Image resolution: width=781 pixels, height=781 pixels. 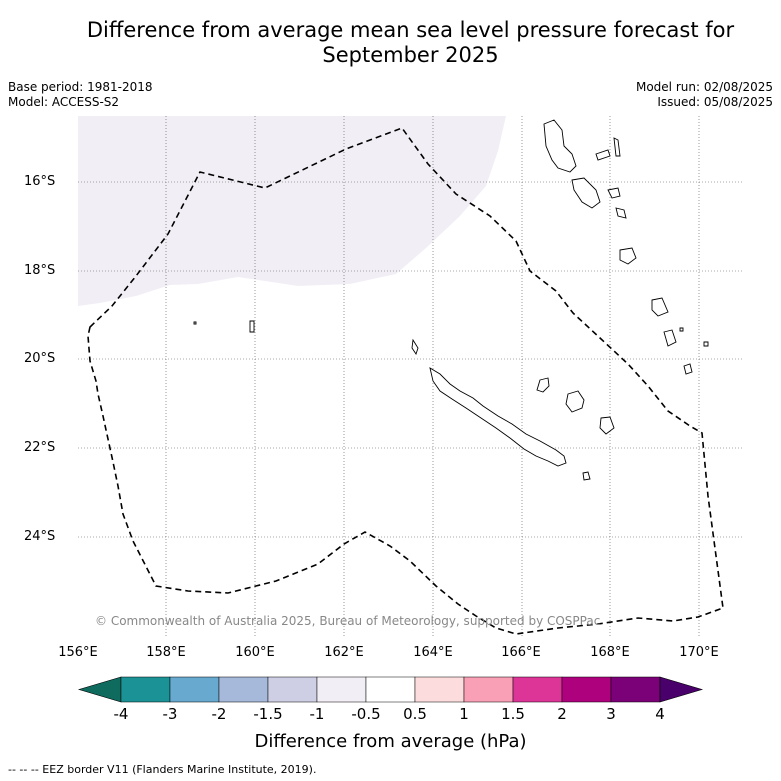 I want to click on island-ouvea, so click(x=543, y=385).